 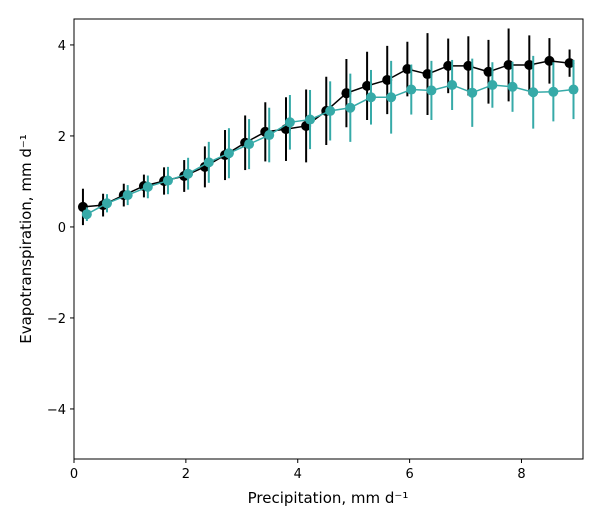 What do you see at coordinates (56, 319) in the screenshot?
I see `y-tick-label: −2` at bounding box center [56, 319].